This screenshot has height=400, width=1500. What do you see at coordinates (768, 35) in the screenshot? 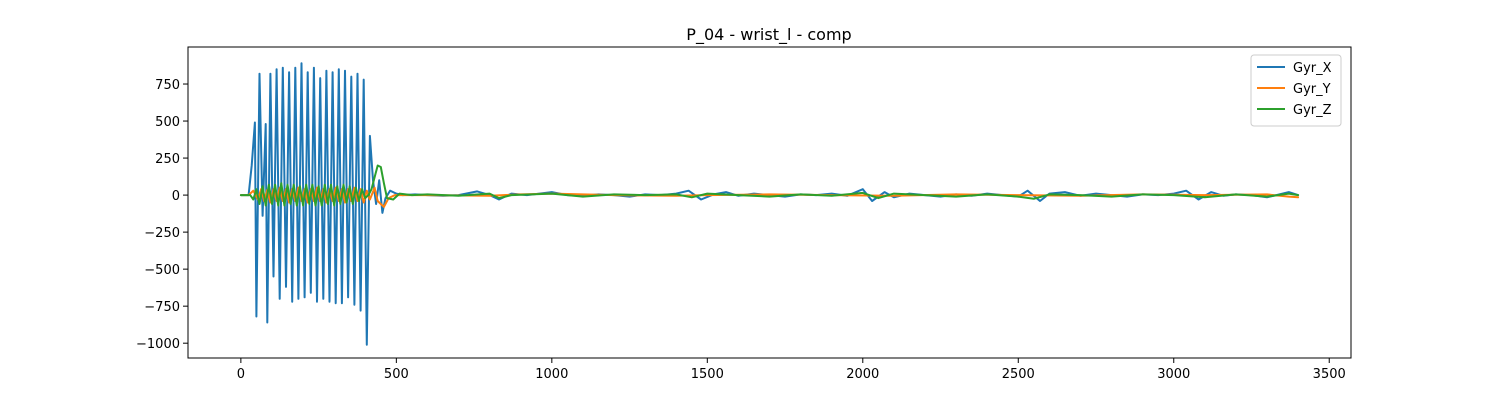
I see `chart-title: P_04 - wrist_l - comp` at bounding box center [768, 35].